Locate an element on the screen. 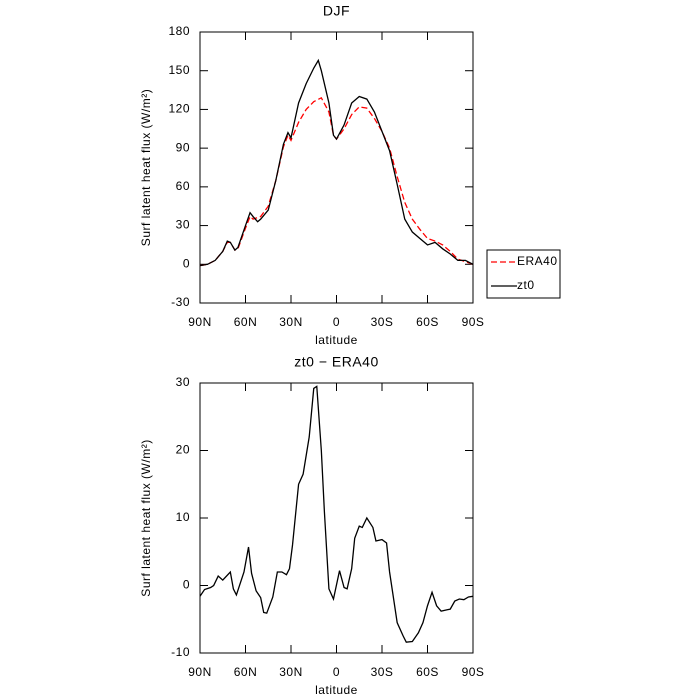  y-tick-label: -10 is located at coordinates (180, 652).